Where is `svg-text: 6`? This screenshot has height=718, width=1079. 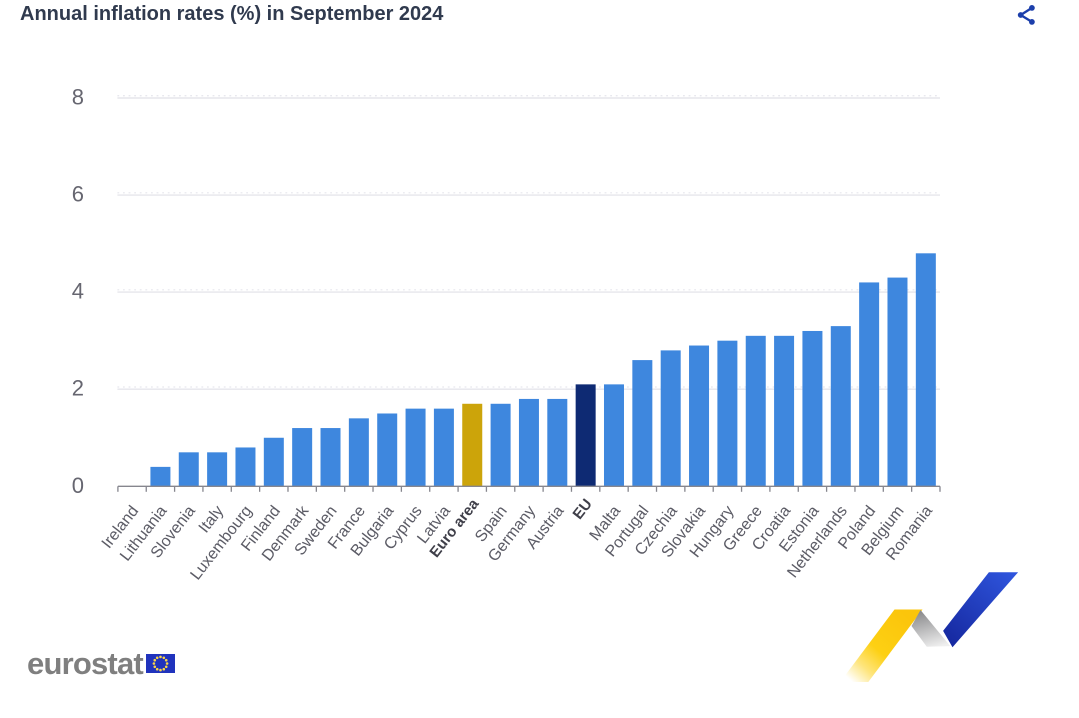 svg-text: 6 is located at coordinates (78, 194).